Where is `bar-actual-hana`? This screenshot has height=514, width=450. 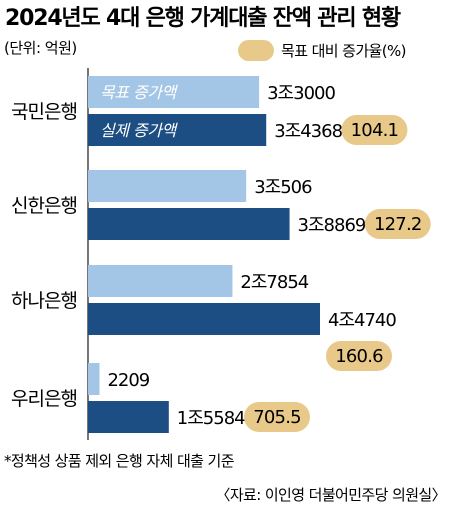
bar-actual-hana is located at coordinates (204, 319).